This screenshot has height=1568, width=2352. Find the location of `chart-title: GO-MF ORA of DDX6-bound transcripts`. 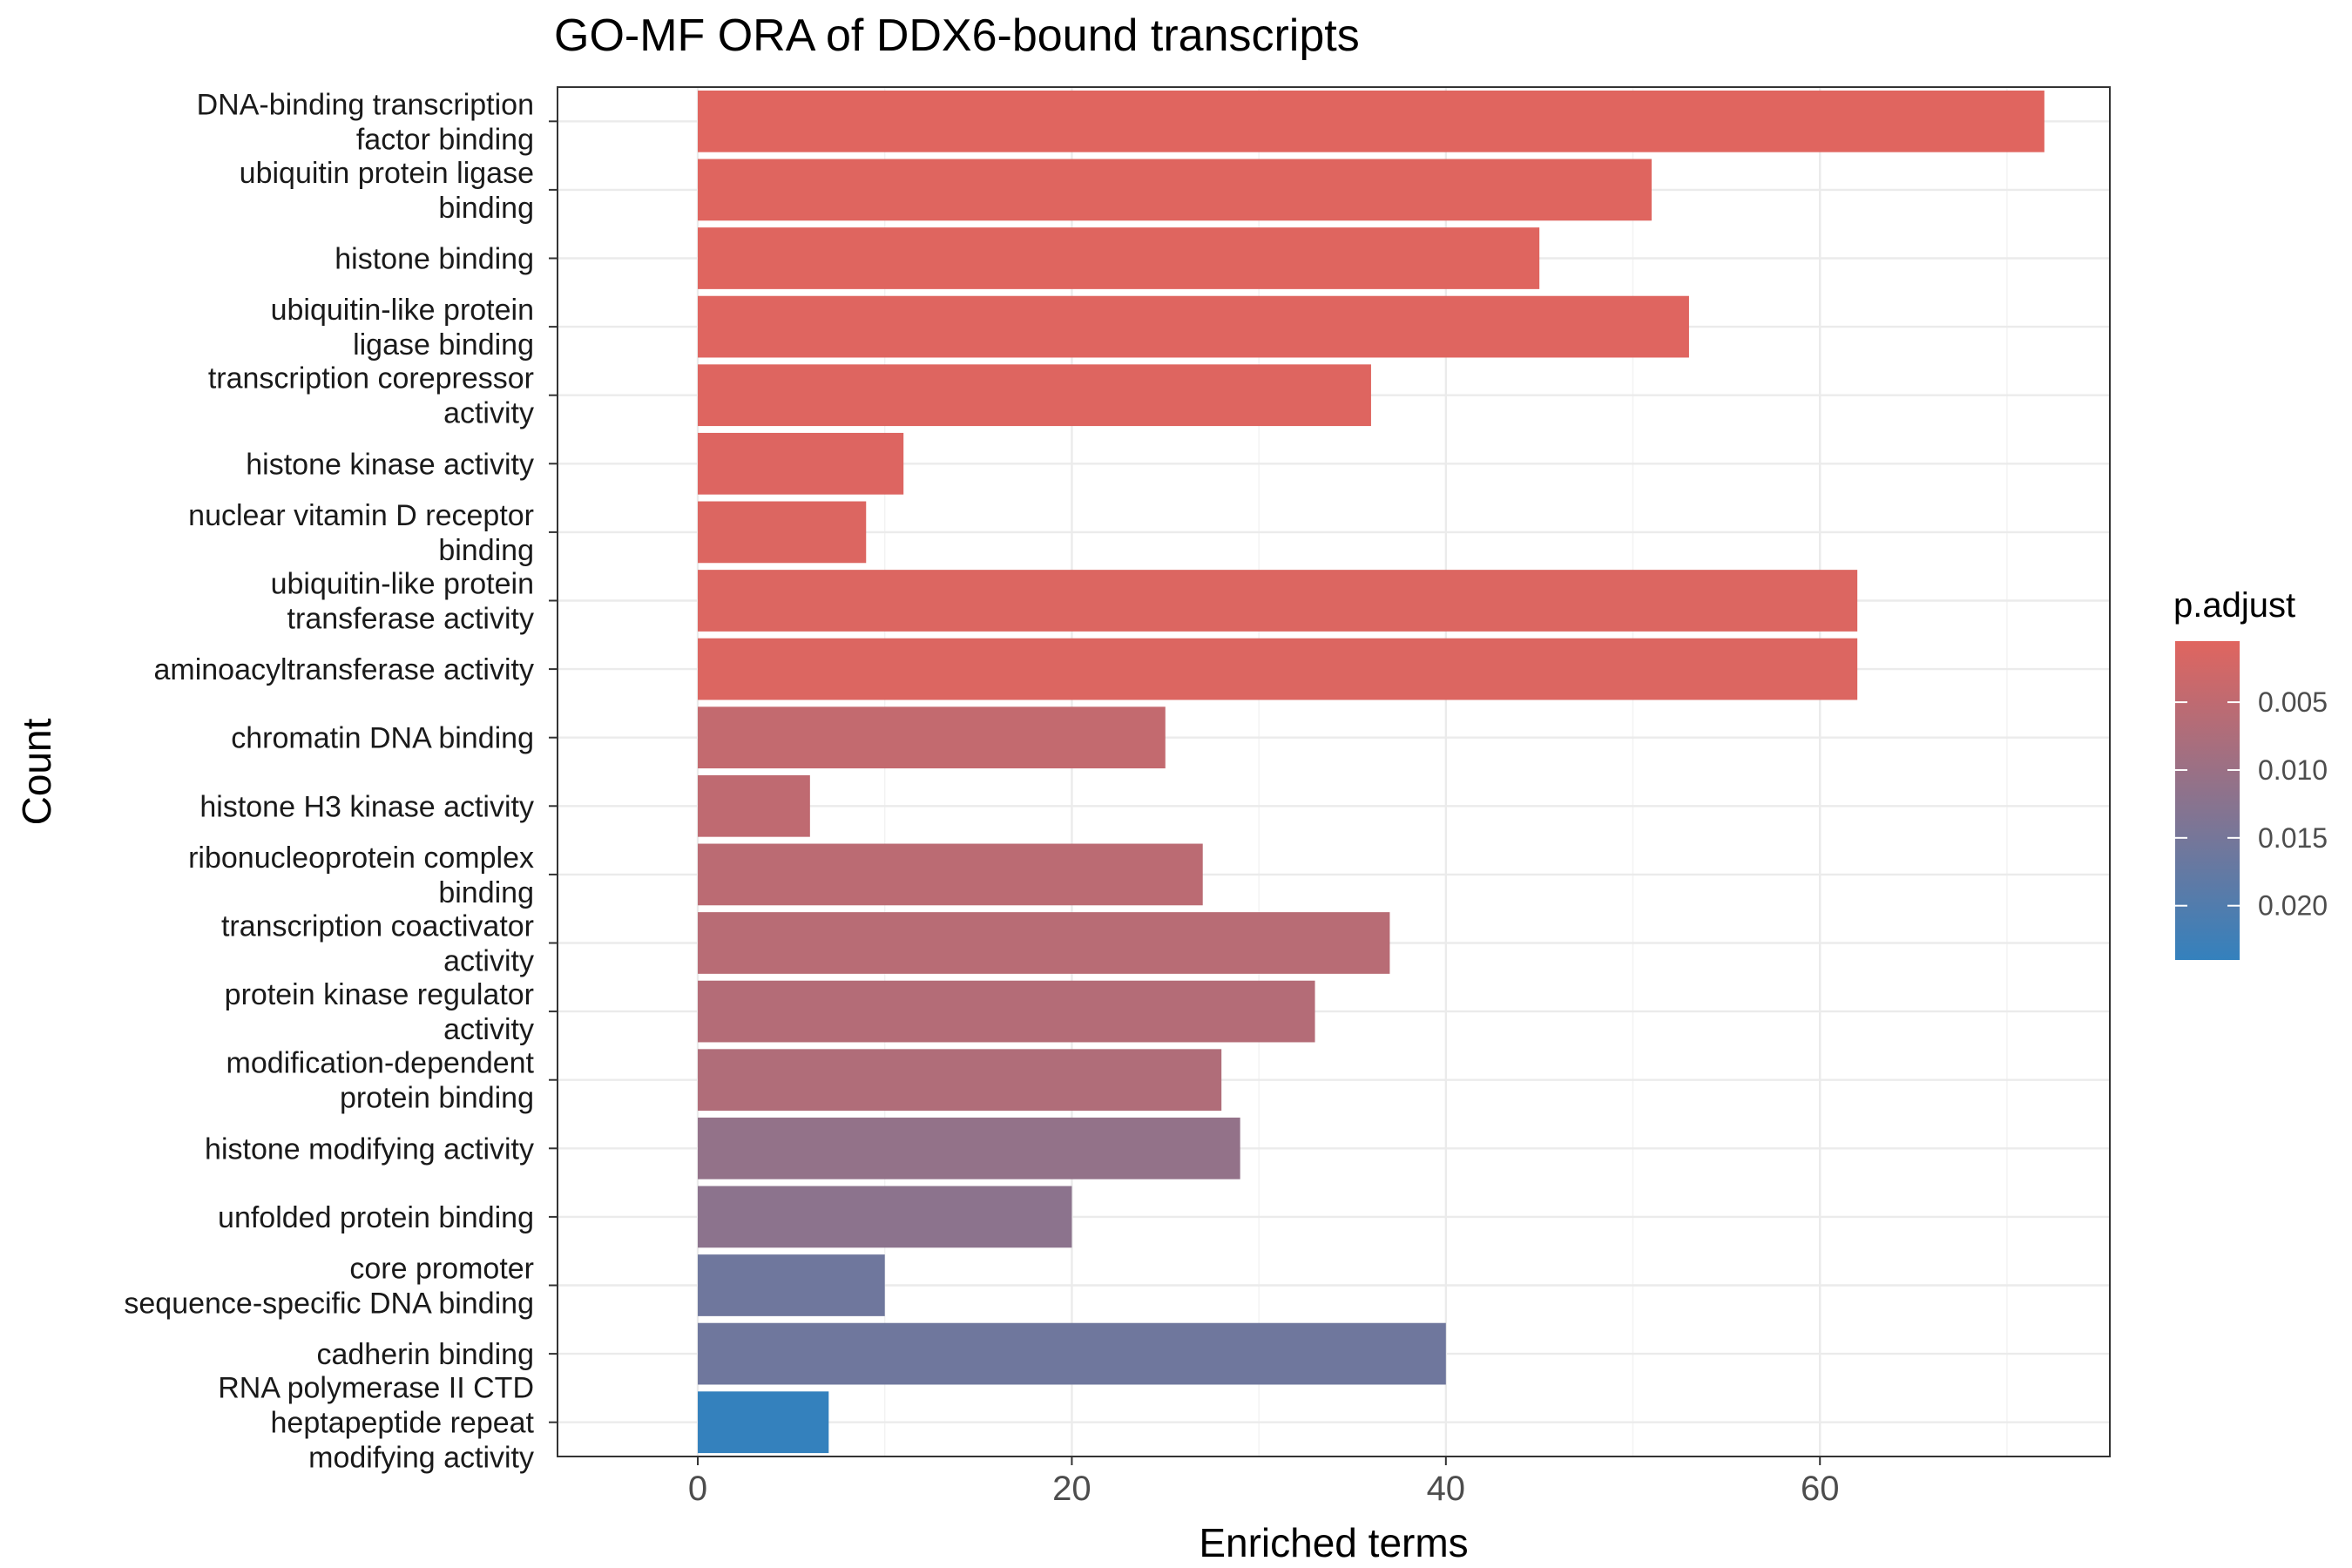

chart-title: GO-MF ORA of DDX6-bound transcripts is located at coordinates (957, 35).